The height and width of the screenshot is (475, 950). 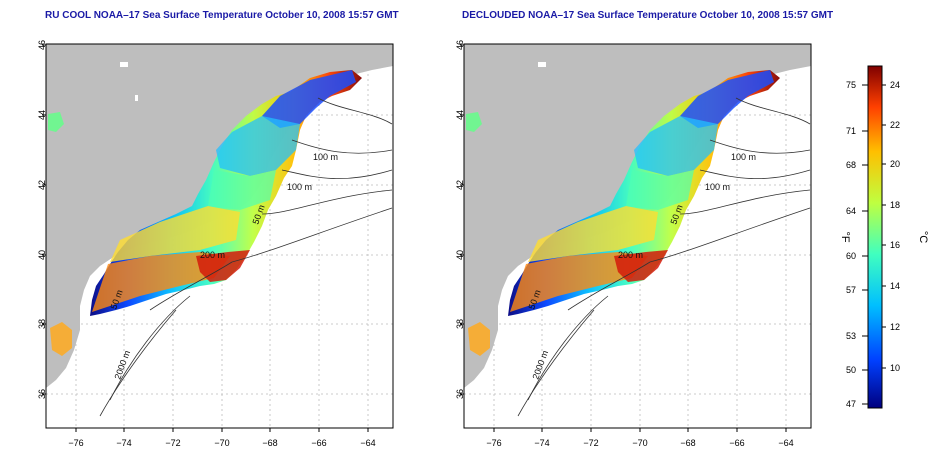 What do you see at coordinates (851, 404) in the screenshot?
I see `svg-text: 47` at bounding box center [851, 404].